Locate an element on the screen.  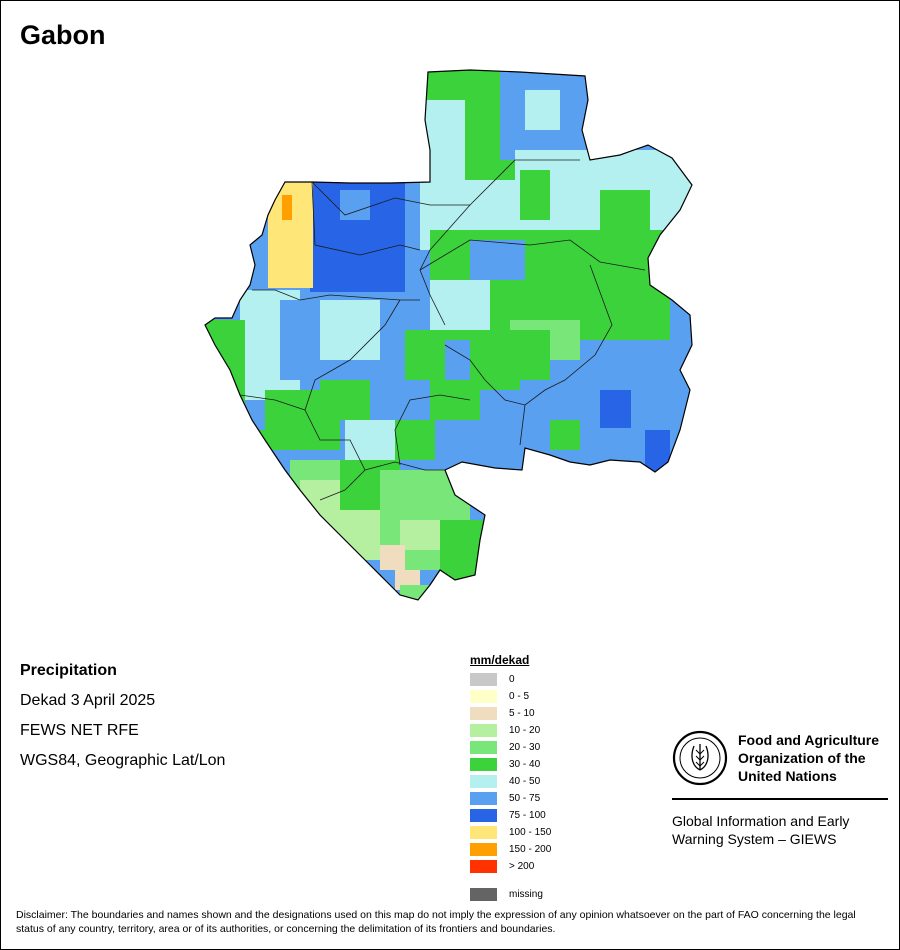
legend-row-missing: missing is located at coordinates (510, 894).